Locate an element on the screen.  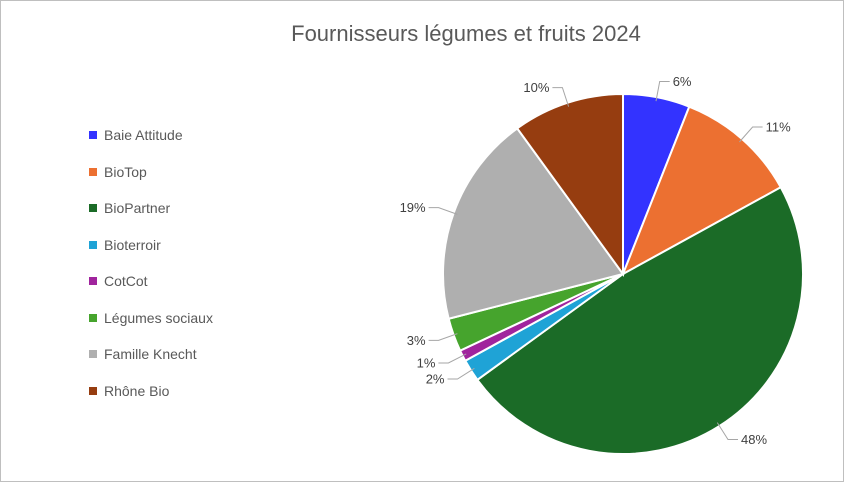
legend-item: Légumes sociaux is located at coordinates (151, 318).